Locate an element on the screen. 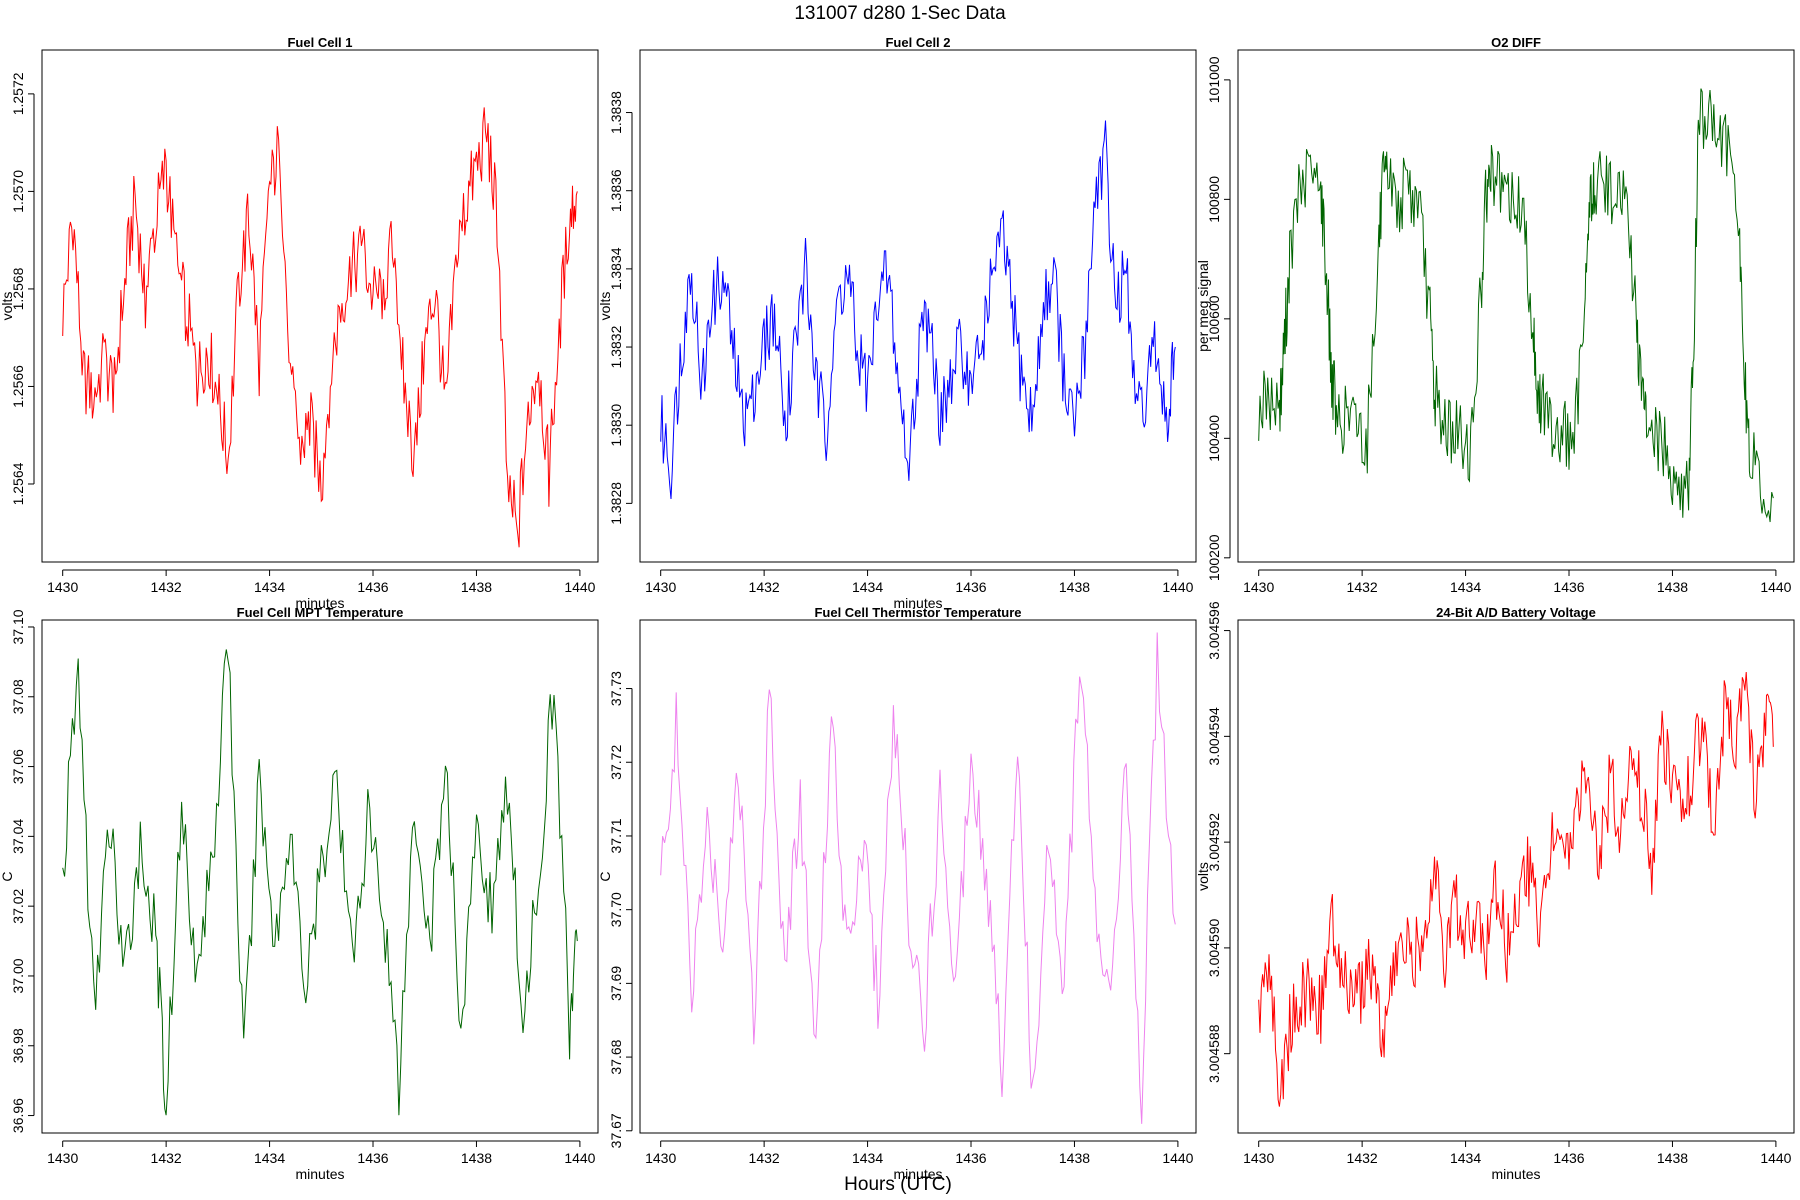  y-tick-label: 1.3836 is located at coordinates (616, 190).